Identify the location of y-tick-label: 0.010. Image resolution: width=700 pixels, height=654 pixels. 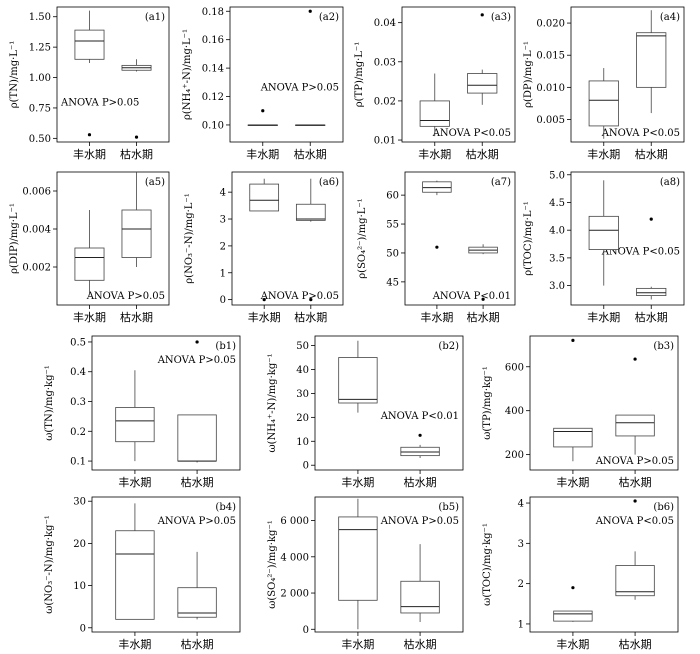
(550, 88).